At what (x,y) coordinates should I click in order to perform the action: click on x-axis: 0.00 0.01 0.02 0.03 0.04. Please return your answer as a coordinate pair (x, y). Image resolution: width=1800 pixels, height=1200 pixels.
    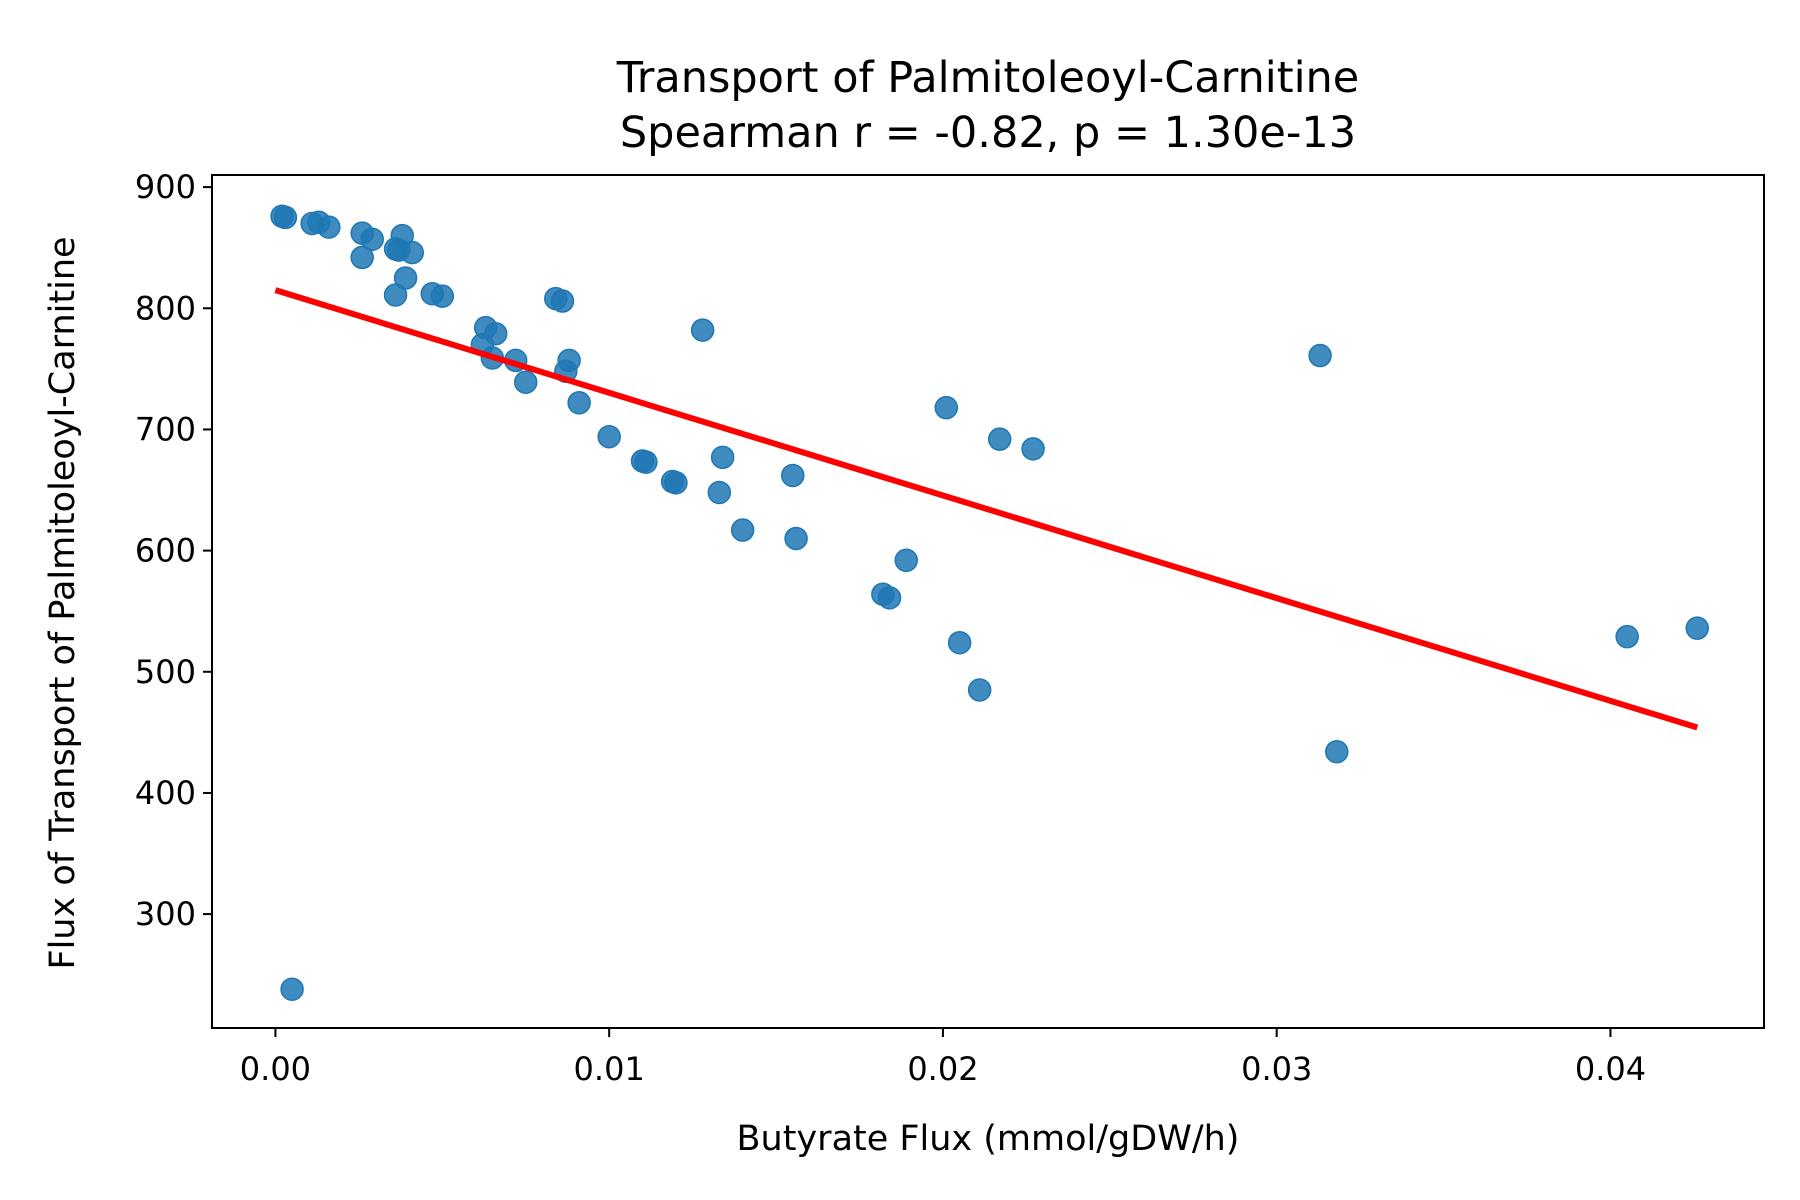
    Looking at the image, I should click on (943, 1058).